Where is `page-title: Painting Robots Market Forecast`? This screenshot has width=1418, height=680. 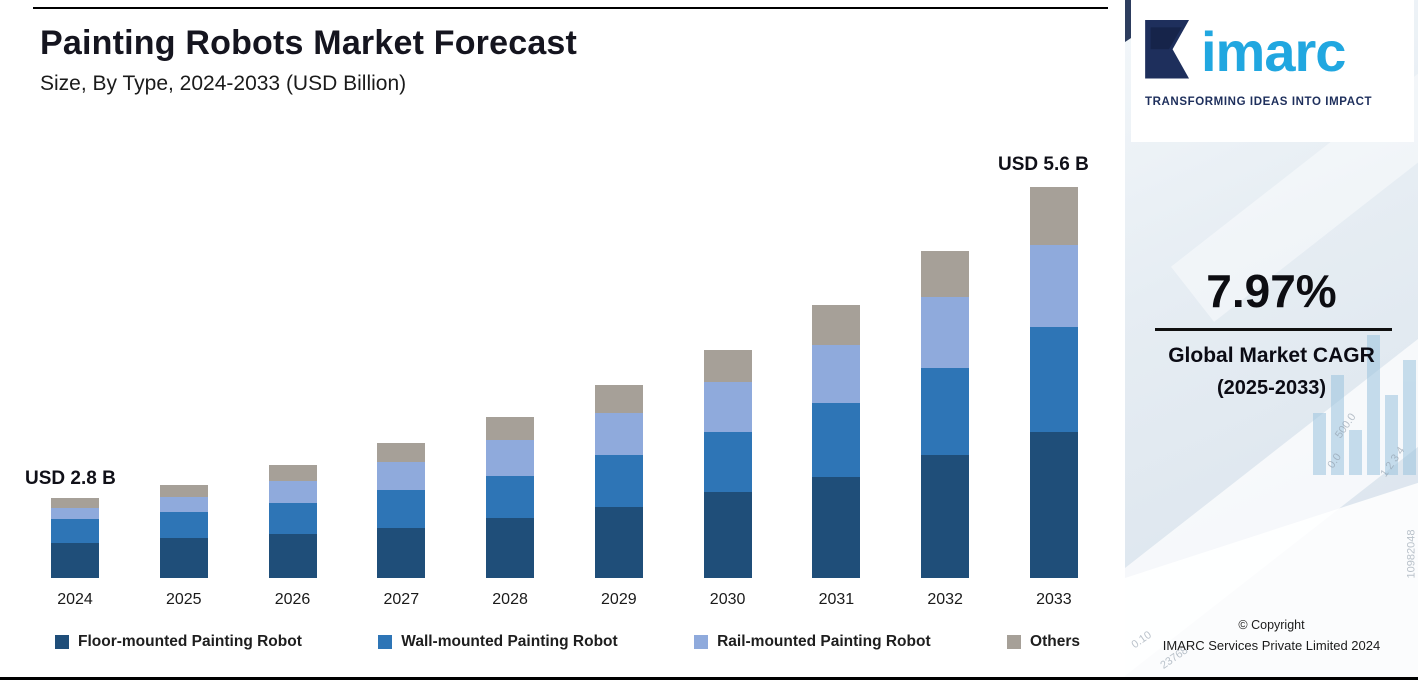
page-title: Painting Robots Market Forecast is located at coordinates (309, 43).